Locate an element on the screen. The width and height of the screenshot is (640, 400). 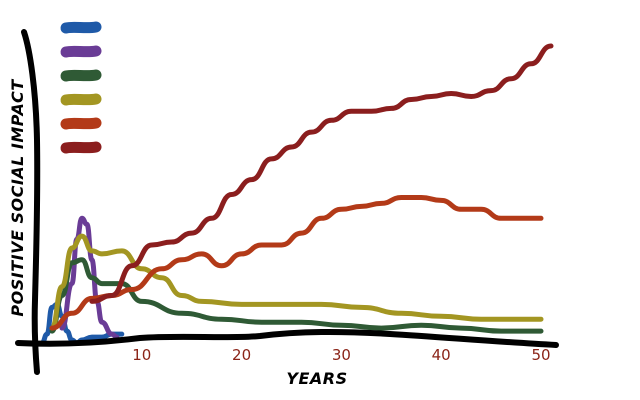
x-tick-label: 50 is located at coordinates (540, 355).